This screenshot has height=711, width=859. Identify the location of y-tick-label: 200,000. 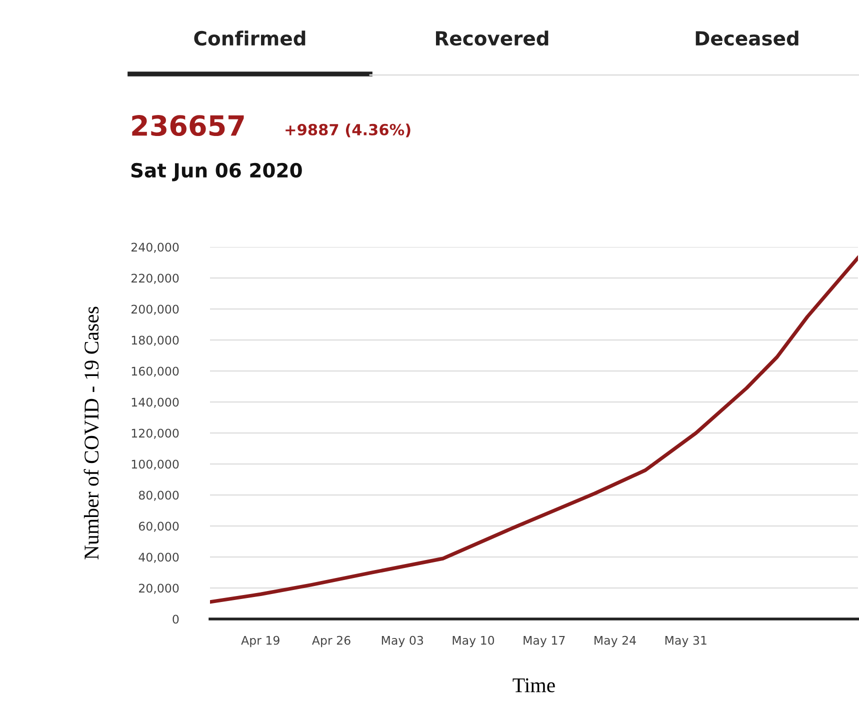
(155, 309).